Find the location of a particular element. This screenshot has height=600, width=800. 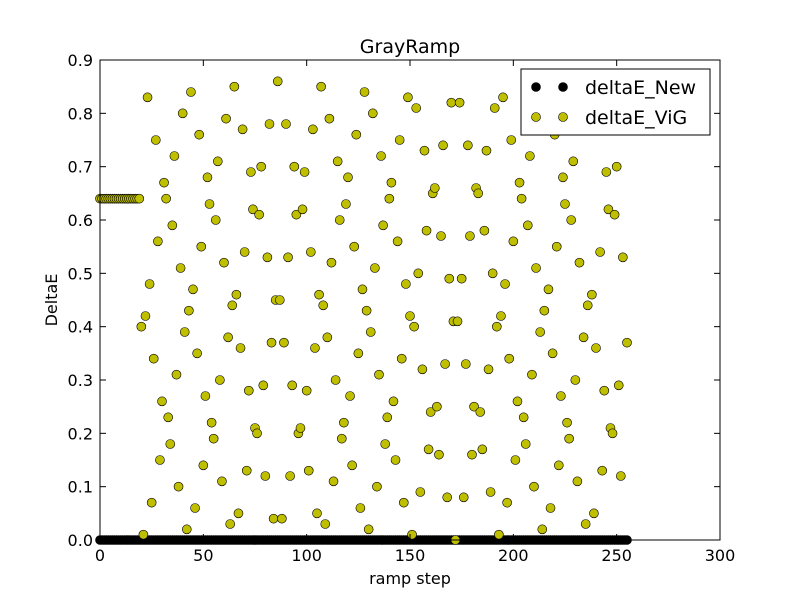

legend-box is located at coordinates (615, 102).